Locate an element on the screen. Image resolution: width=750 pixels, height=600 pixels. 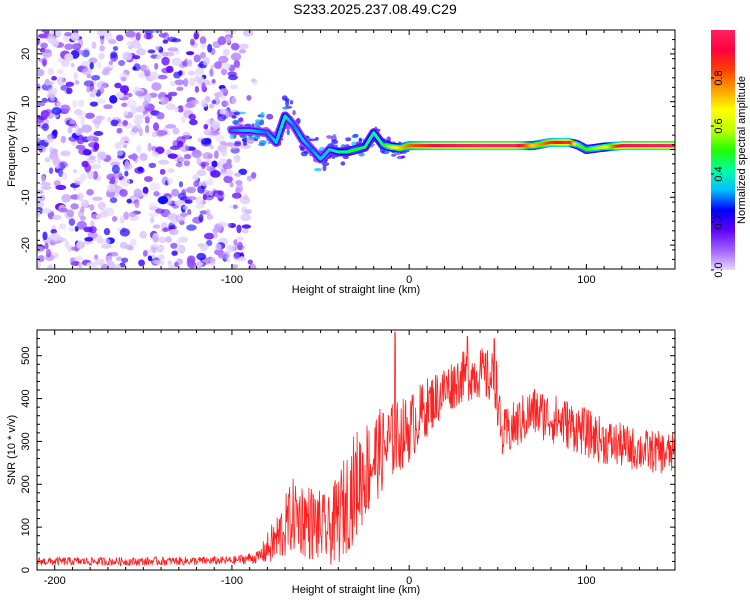
spectrogram-ytick-label: -20 is located at coordinates (26, 245).